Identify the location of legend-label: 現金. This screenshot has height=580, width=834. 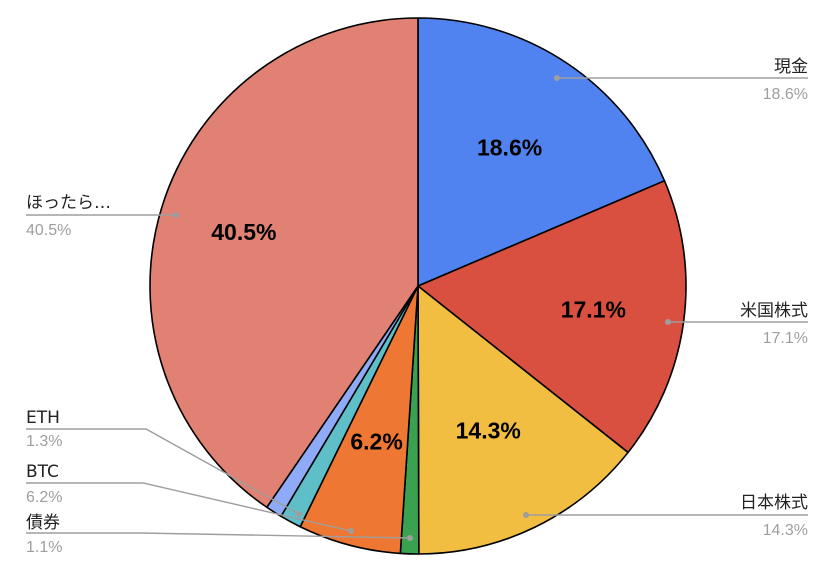
(791, 67).